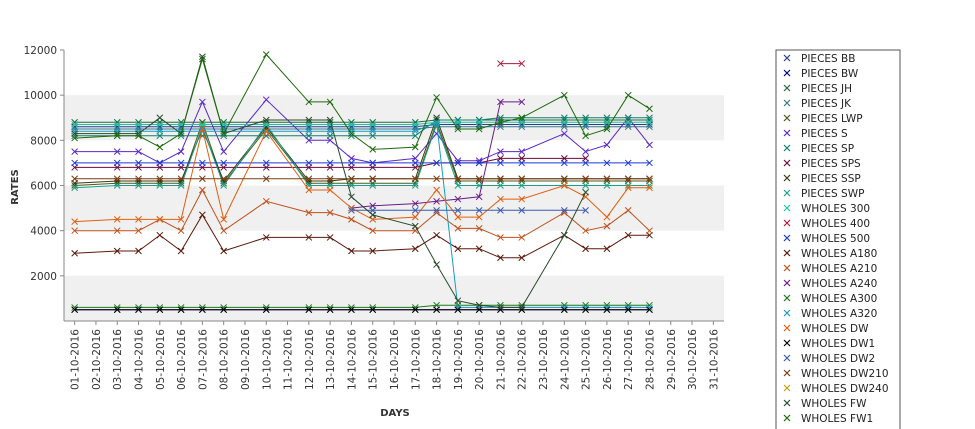 The width and height of the screenshot is (975, 429). What do you see at coordinates (672, 359) in the screenshot?
I see `x-tick-label: 29-10-2016` at bounding box center [672, 359].